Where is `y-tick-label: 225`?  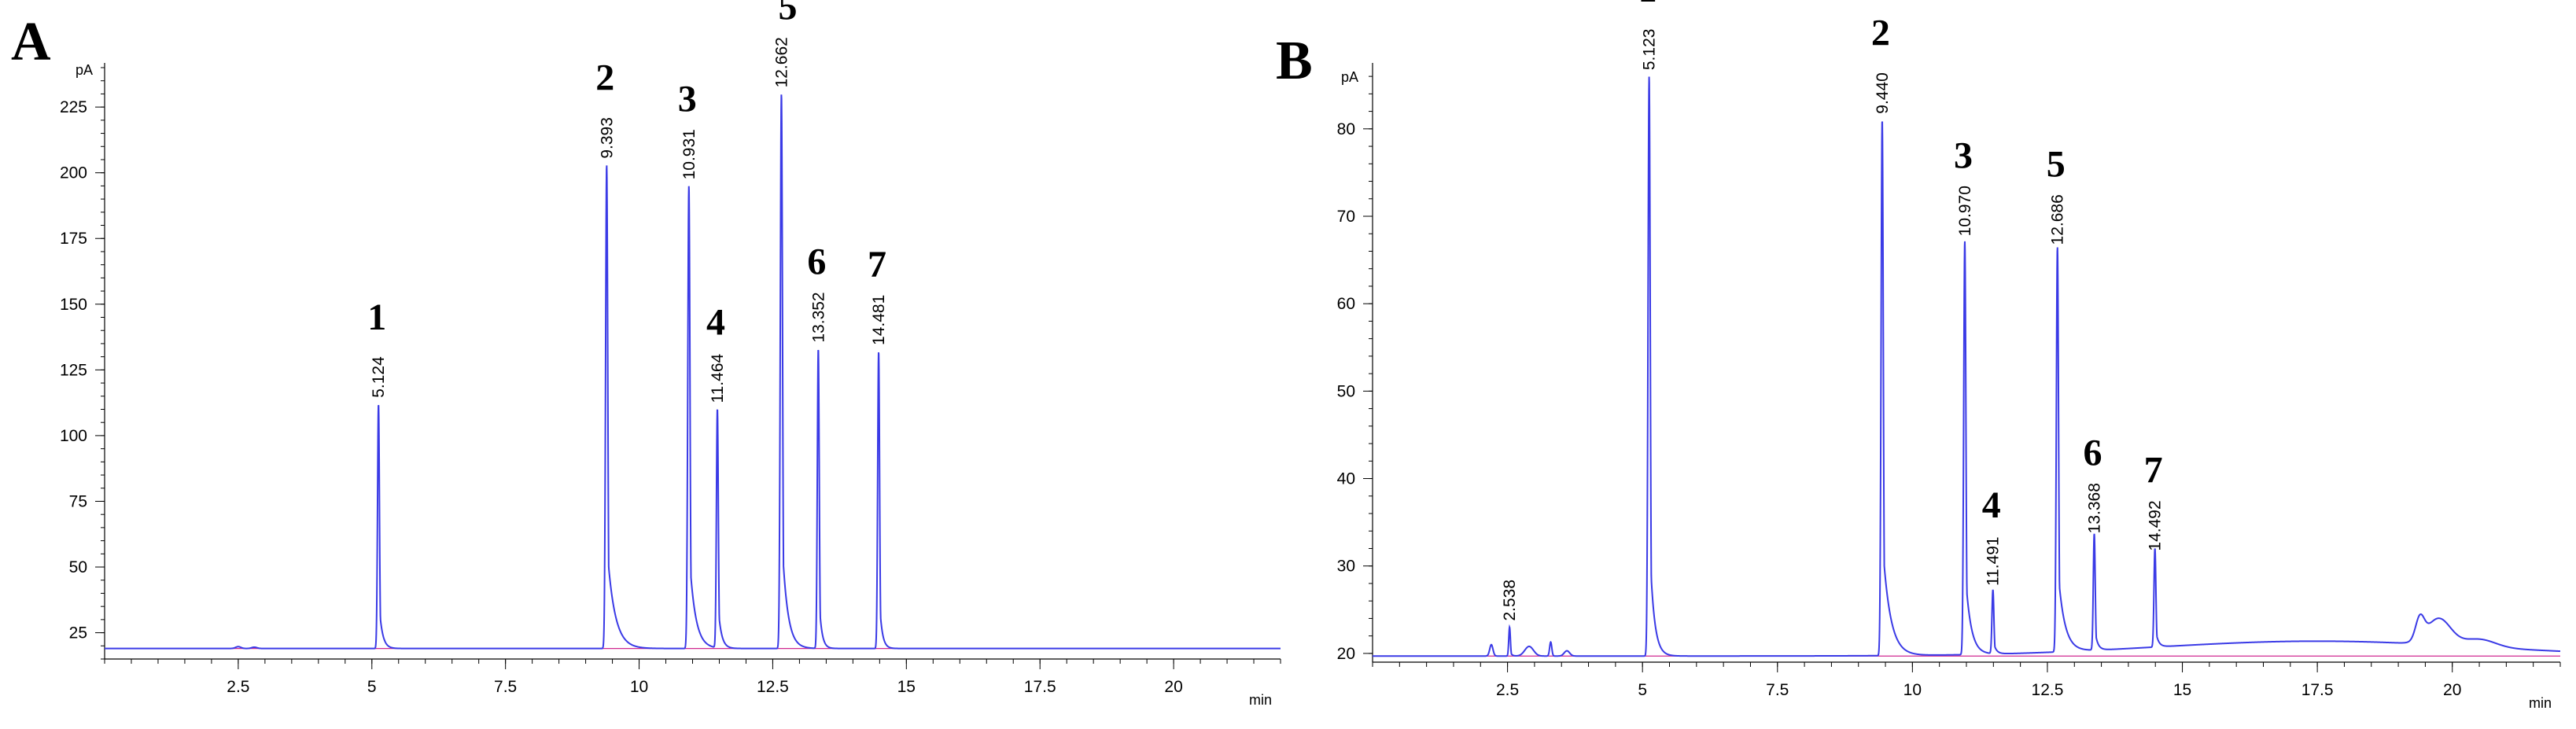
y-tick-label: 225 is located at coordinates (73, 107).